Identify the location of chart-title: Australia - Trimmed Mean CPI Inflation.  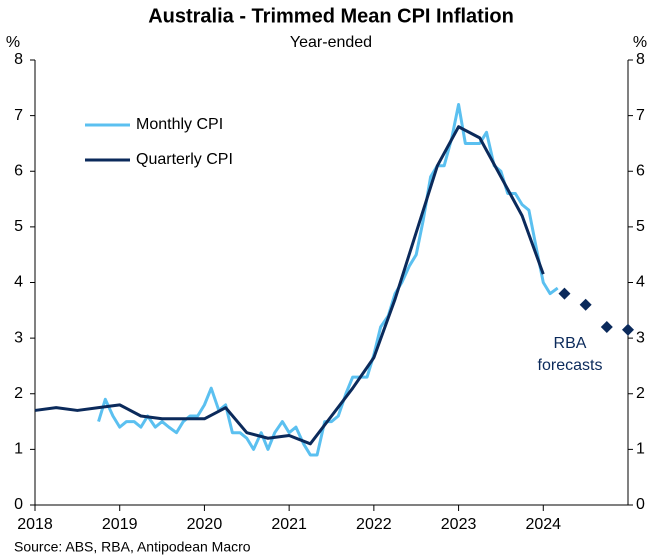
(331, 16).